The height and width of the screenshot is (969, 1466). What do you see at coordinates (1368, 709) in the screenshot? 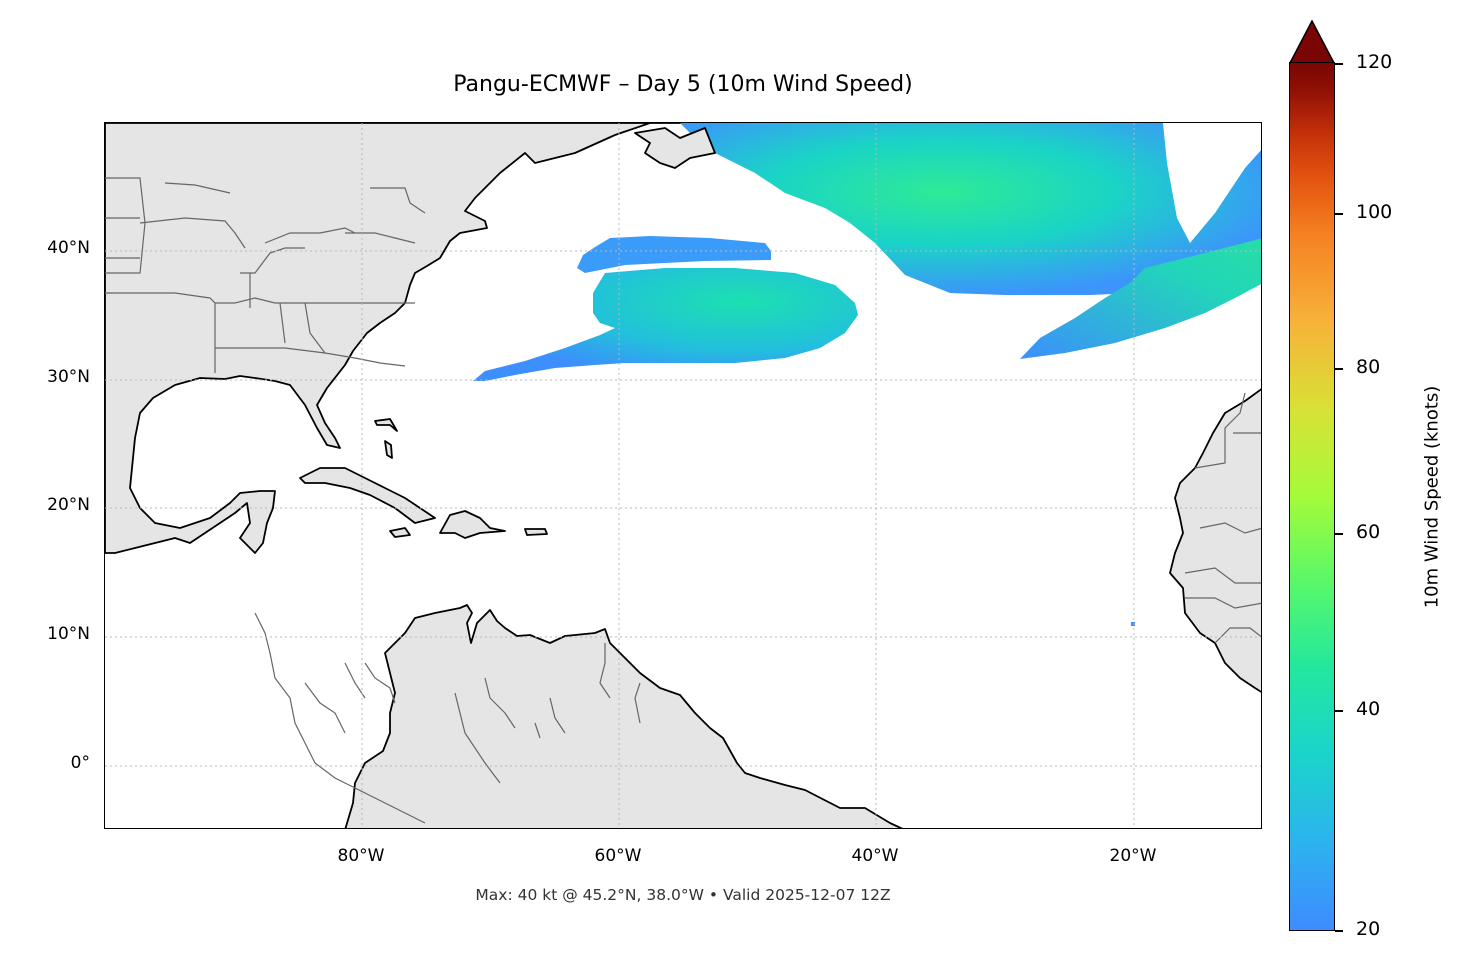
I see `colorbar-label-40: 40` at bounding box center [1368, 709].